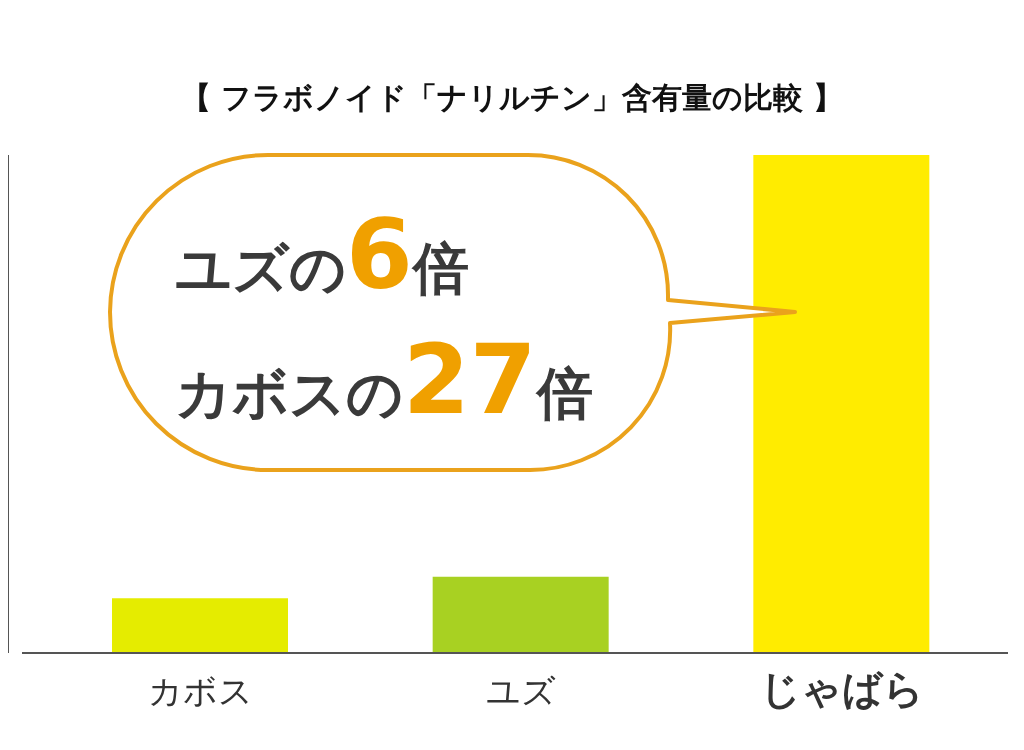  Describe the element at coordinates (200, 691) in the screenshot. I see `x-tick-label: カボス` at that location.